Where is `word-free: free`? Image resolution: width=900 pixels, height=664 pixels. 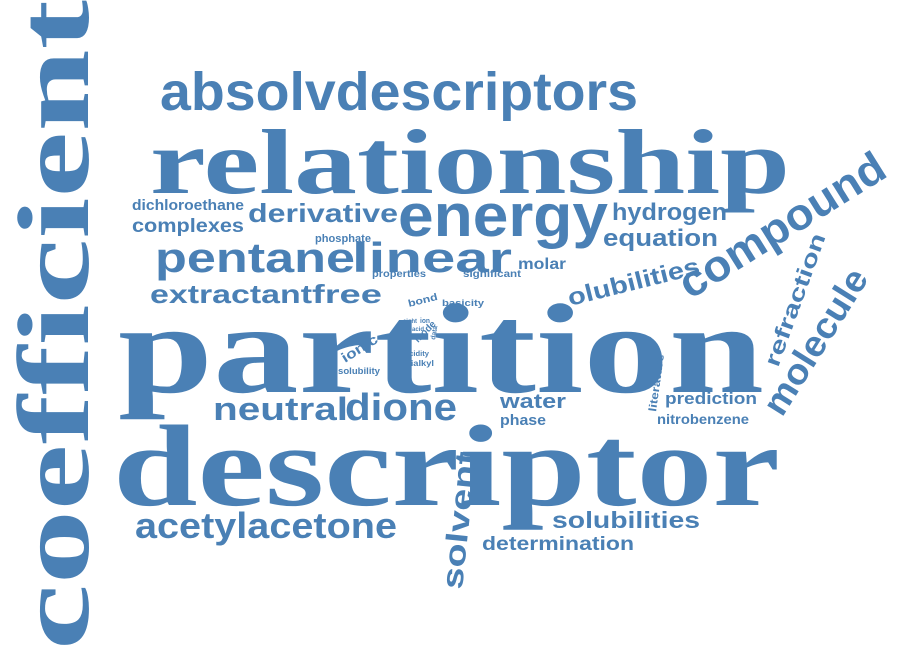
word-free: free is located at coordinates (347, 294).